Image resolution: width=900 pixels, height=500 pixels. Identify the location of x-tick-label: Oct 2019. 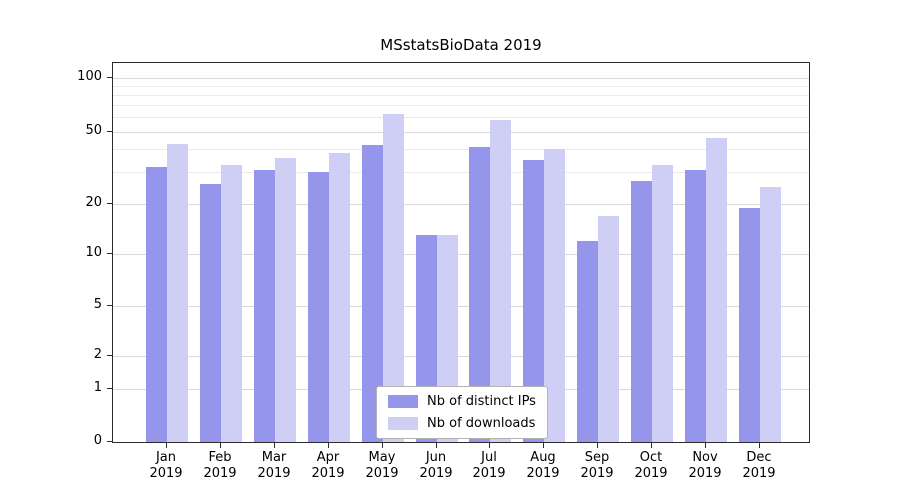
(651, 466).